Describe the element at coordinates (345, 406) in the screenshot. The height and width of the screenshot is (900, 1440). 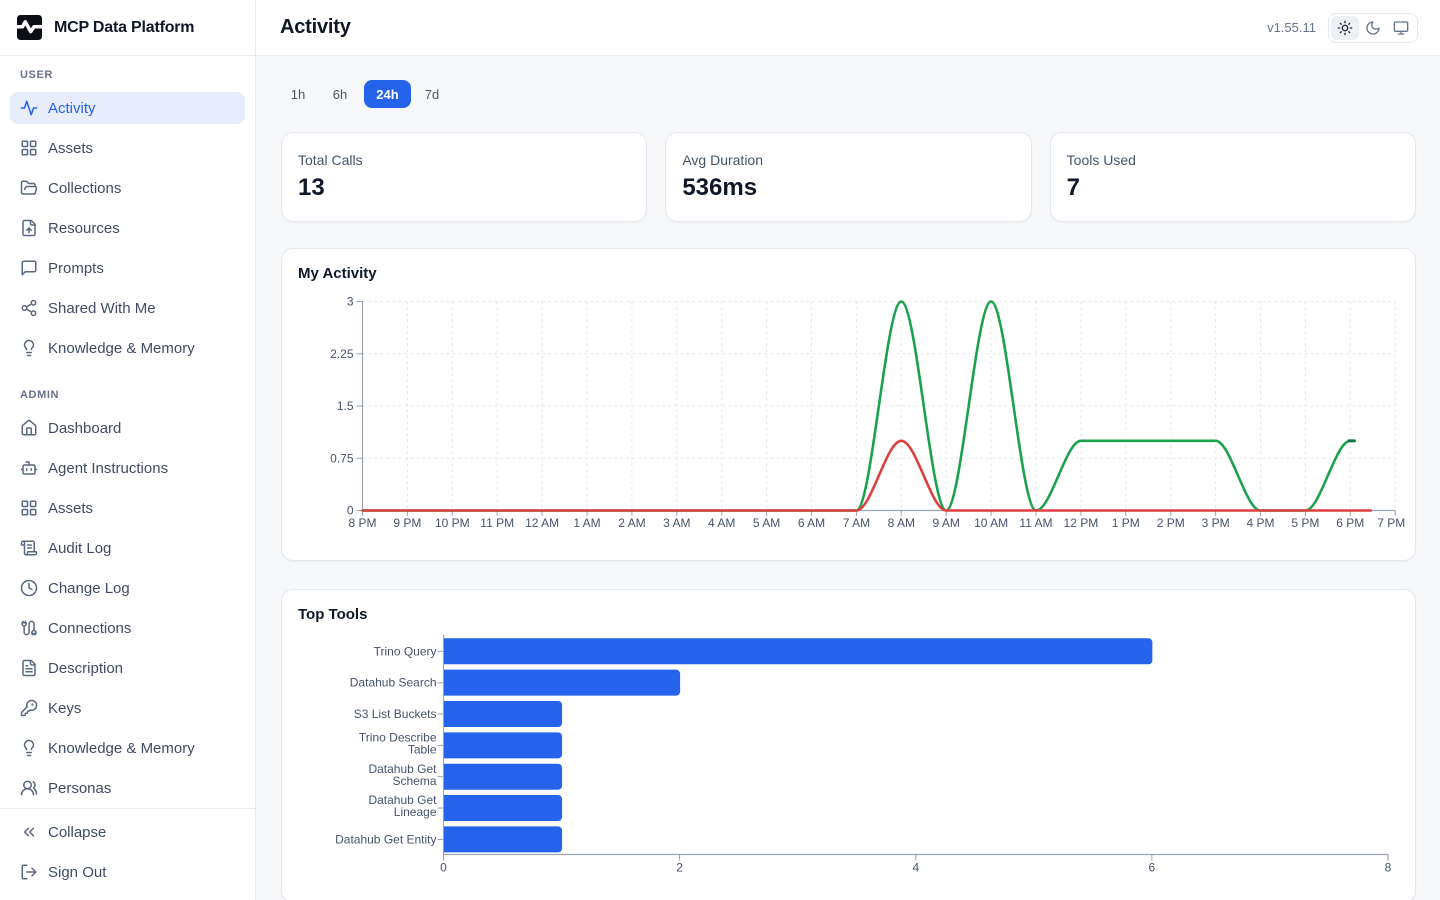
I see `svg-text: 1.5` at that location.